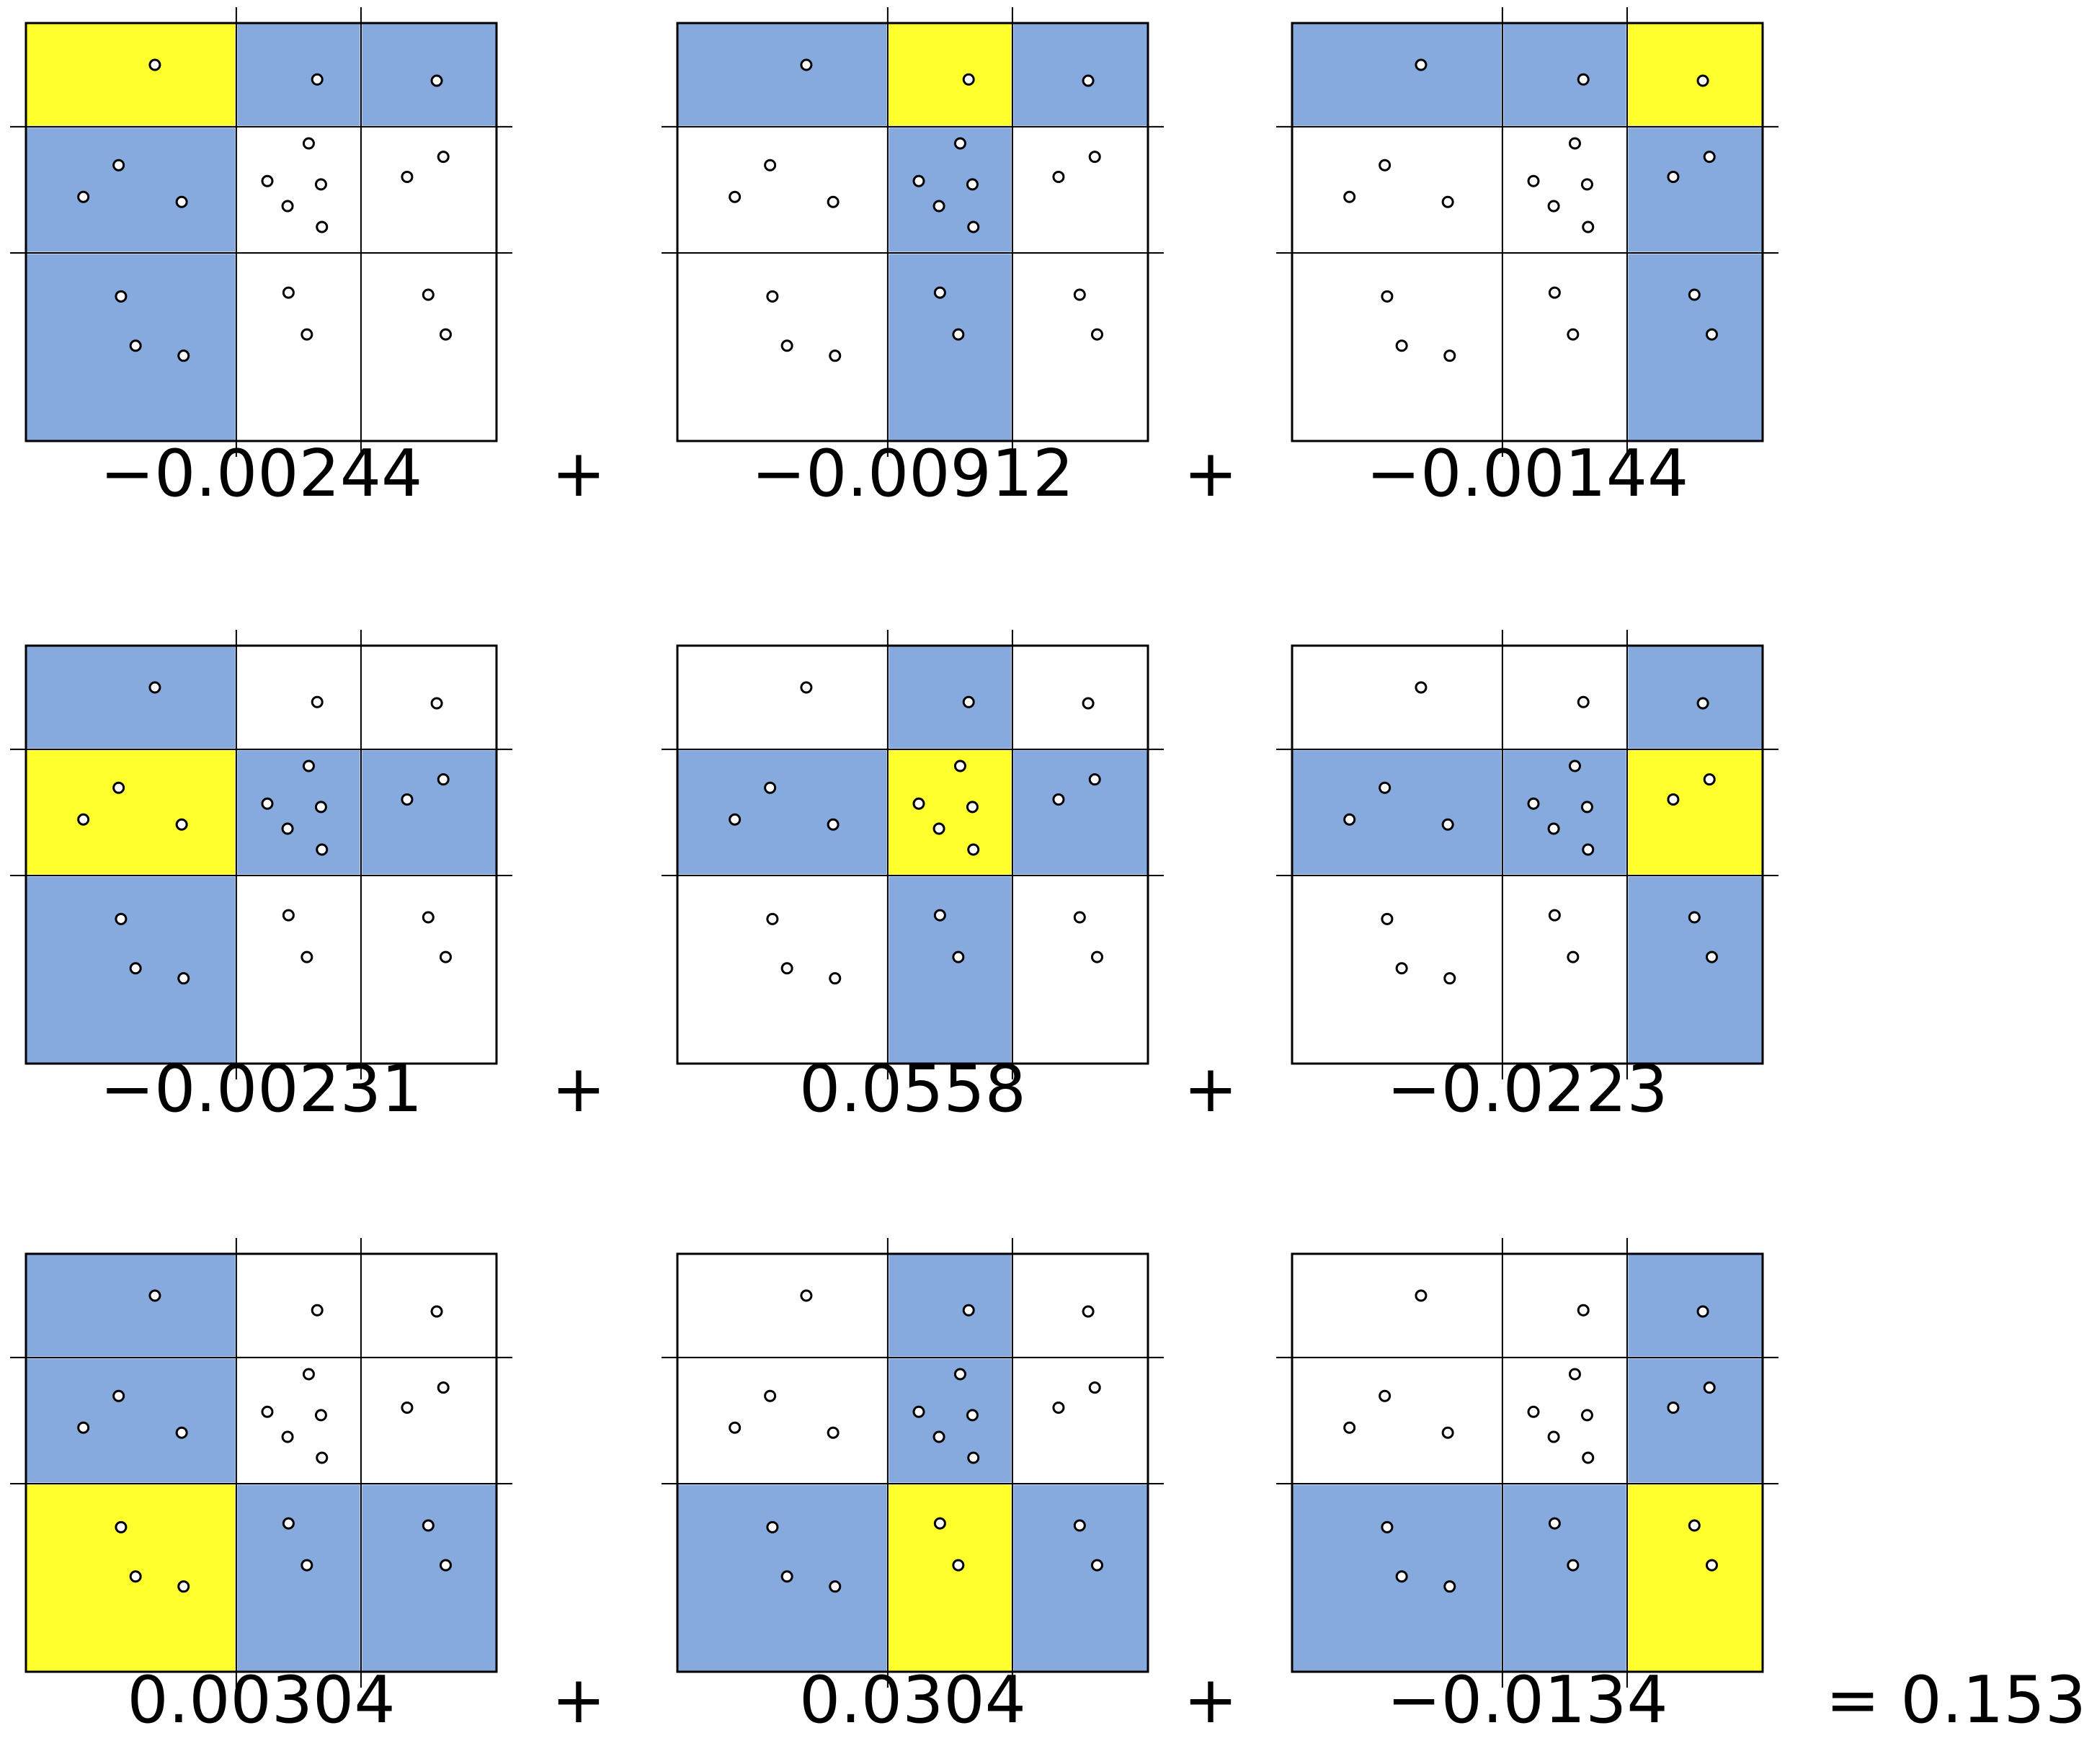 The image size is (2097, 1764). What do you see at coordinates (782, 75) in the screenshot?
I see `cell-top-left-neighbor` at bounding box center [782, 75].